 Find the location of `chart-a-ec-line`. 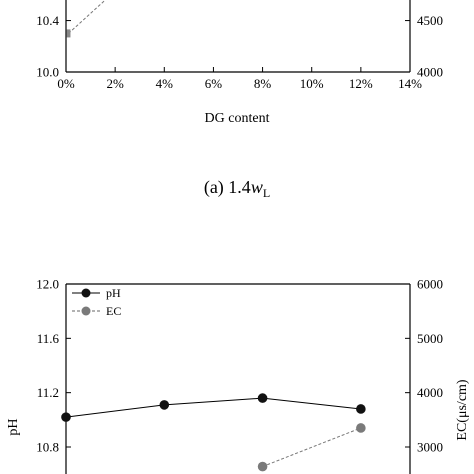

chart-a-ec-line is located at coordinates (87, 17).